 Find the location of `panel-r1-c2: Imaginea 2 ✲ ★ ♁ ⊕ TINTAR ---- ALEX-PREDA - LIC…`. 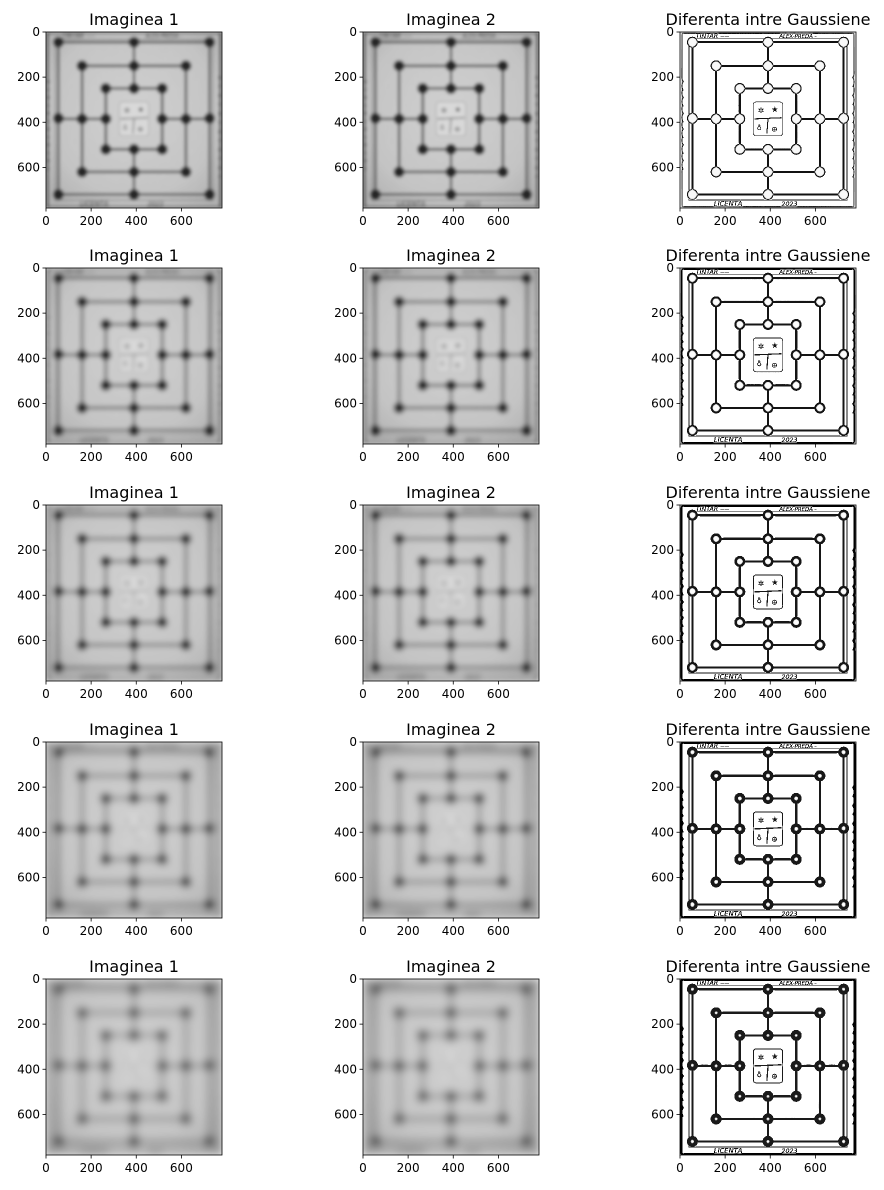

panel-r1-c2: Imaginea 2 ✲ ★ ♁ ⊕ TINTAR ---- ALEX-PREDA - LIC… is located at coordinates (437, 119).